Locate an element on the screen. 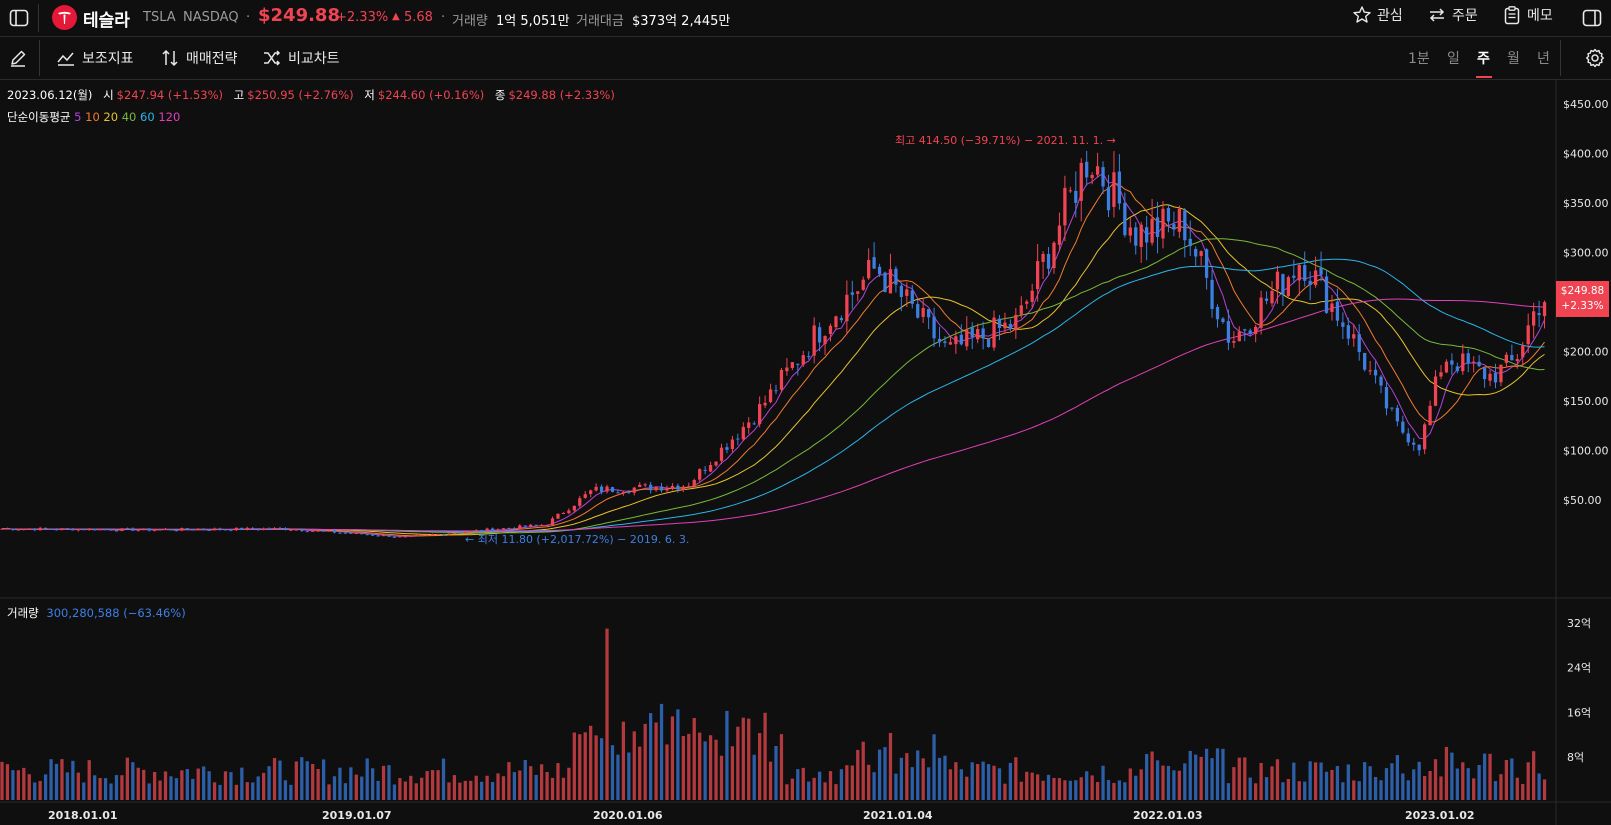 Image resolution: width=1611 pixels, height=825 pixels. period-month: 월 is located at coordinates (1513, 59).